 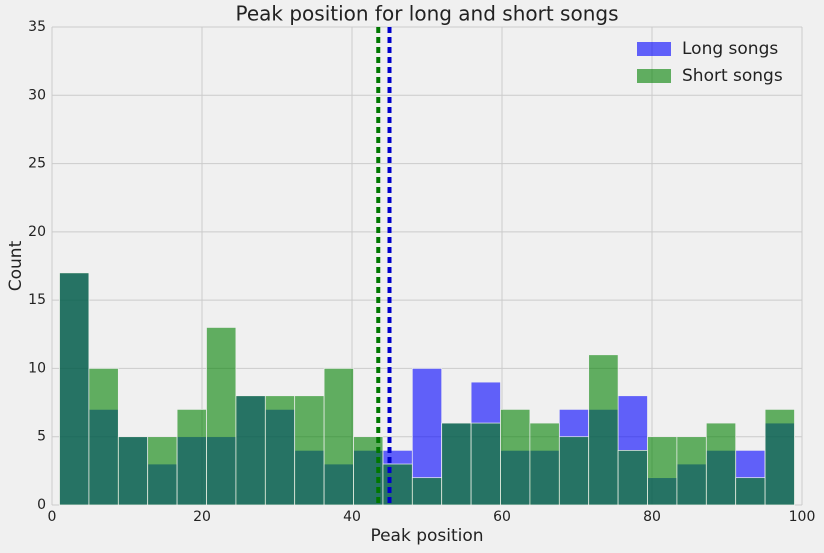 What do you see at coordinates (37, 164) in the screenshot?
I see `y-tick-label: 25` at bounding box center [37, 164].